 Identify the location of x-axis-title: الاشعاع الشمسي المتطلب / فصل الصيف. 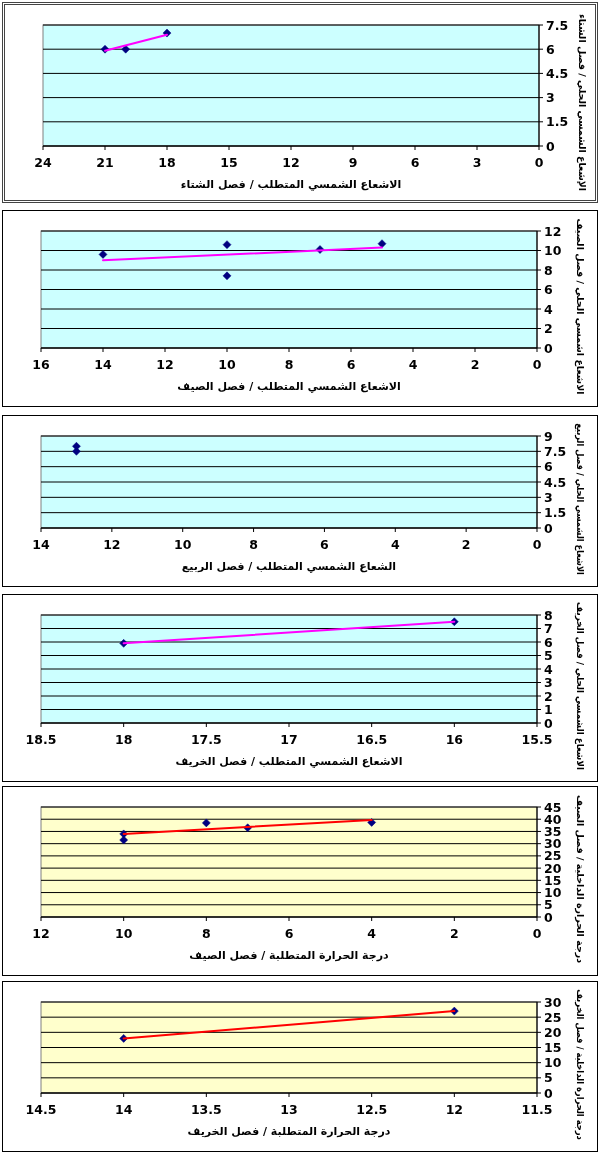
(289, 386).